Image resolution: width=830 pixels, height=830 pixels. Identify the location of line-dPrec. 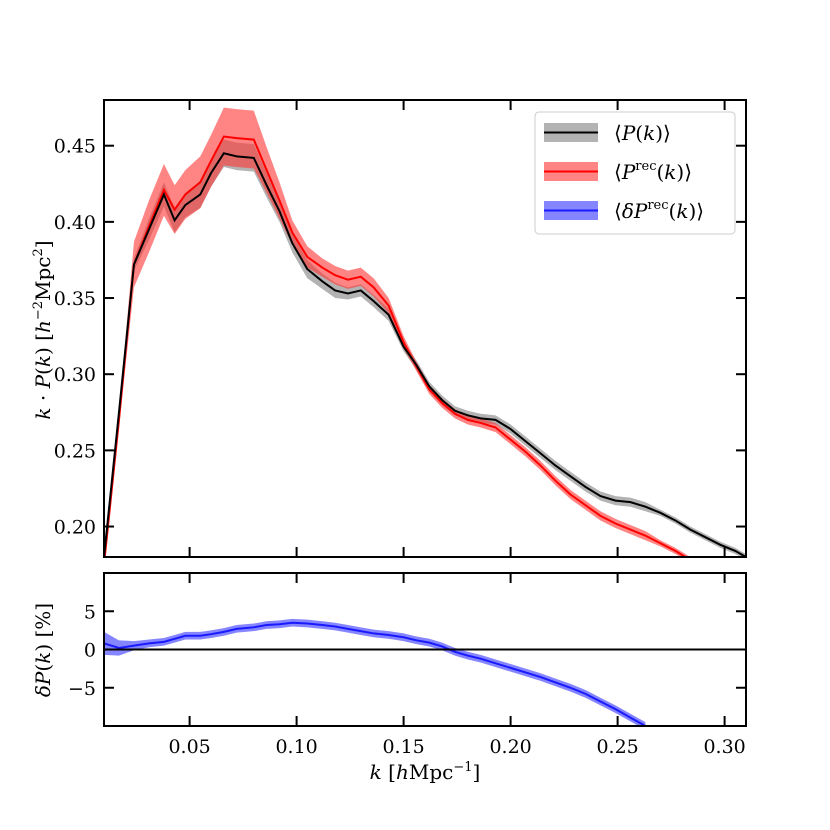
(375, 673).